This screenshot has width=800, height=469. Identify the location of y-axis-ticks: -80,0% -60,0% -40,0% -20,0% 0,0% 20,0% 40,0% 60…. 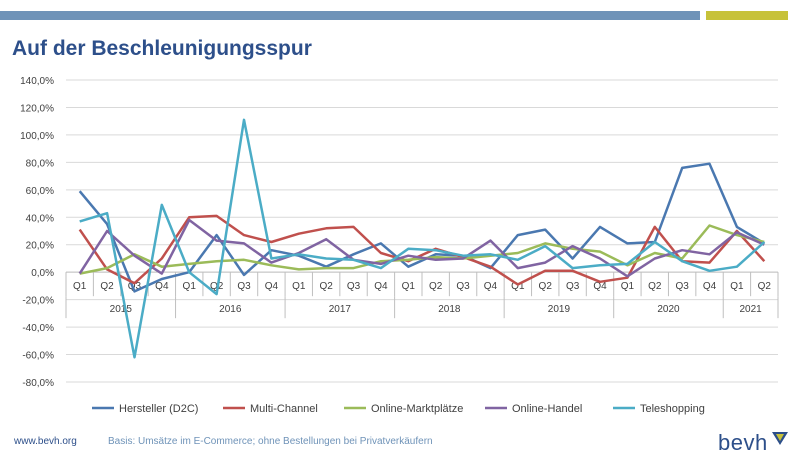
(37, 232).